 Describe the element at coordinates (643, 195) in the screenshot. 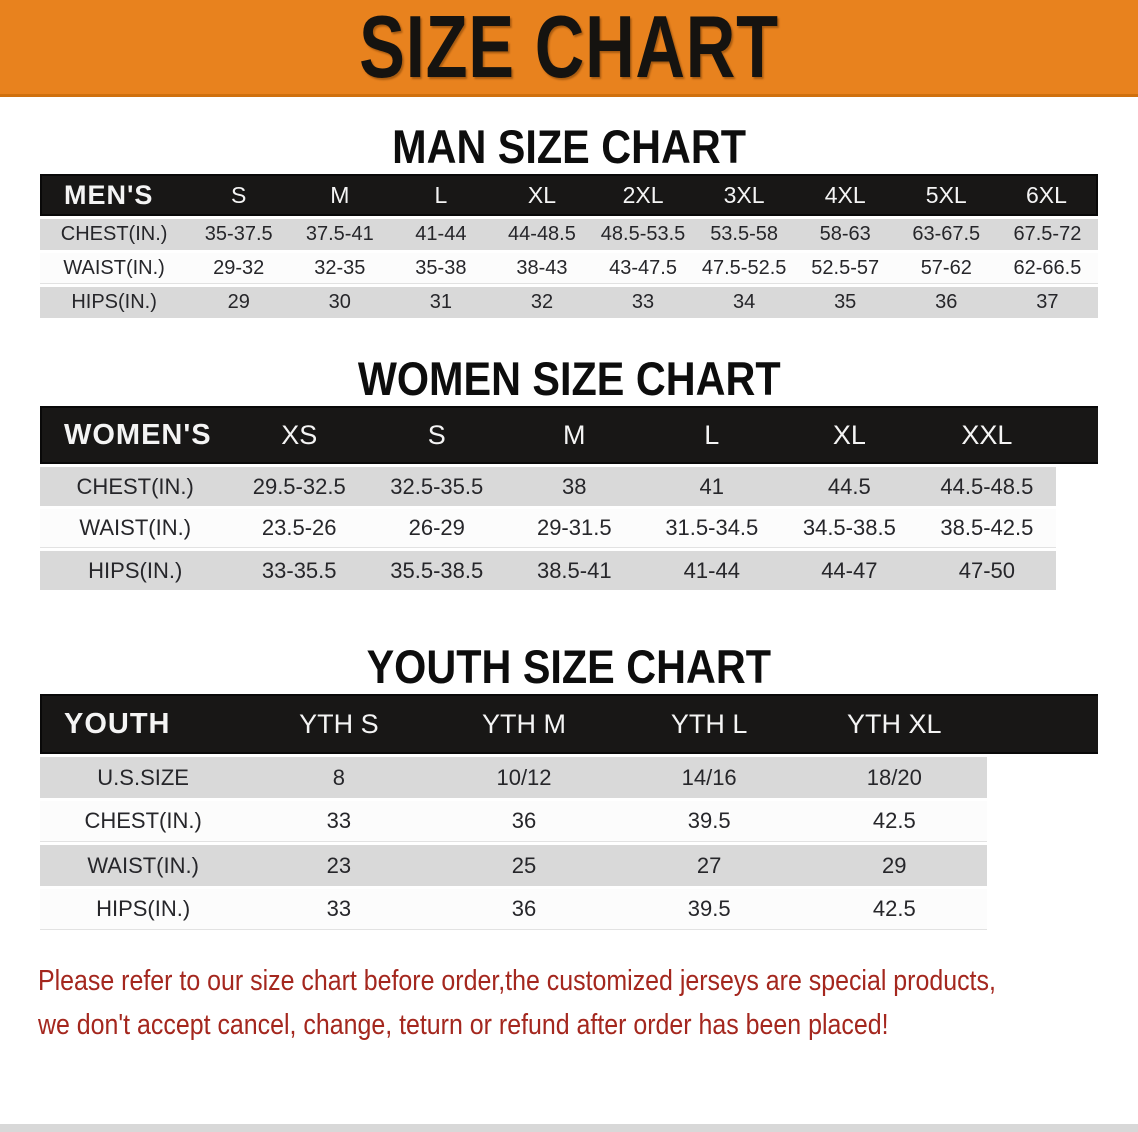

I see `column-header: 2XL` at that location.